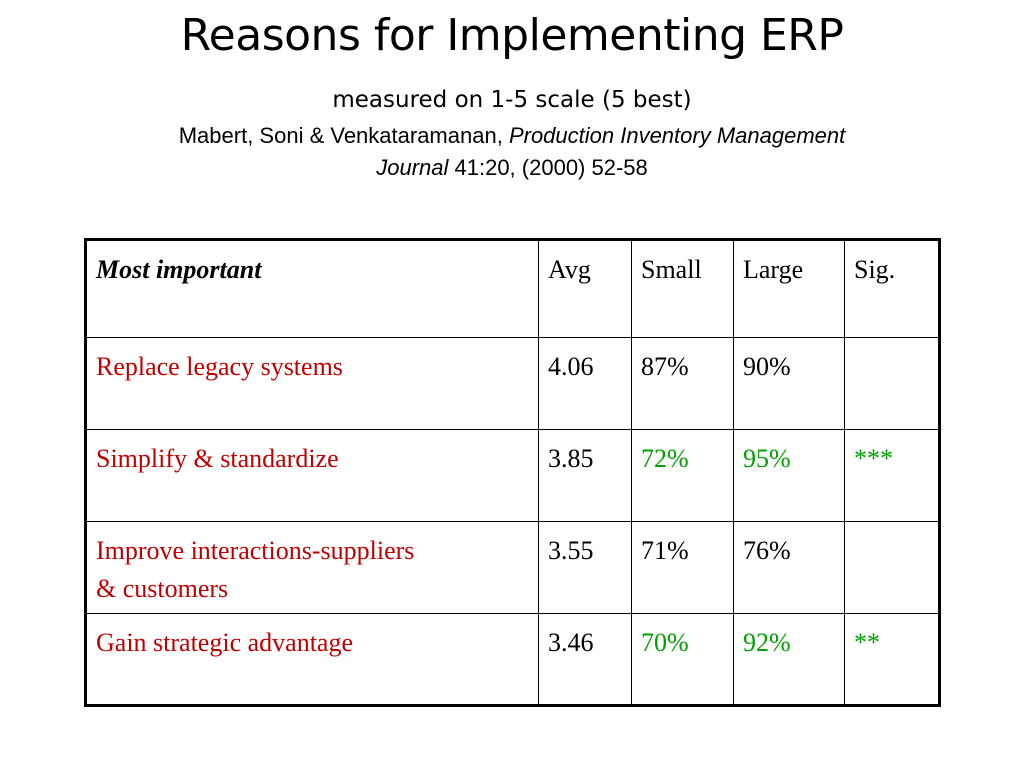  Describe the element at coordinates (512, 35) in the screenshot. I see `slide-title: Reasons for Implementing ERP` at that location.